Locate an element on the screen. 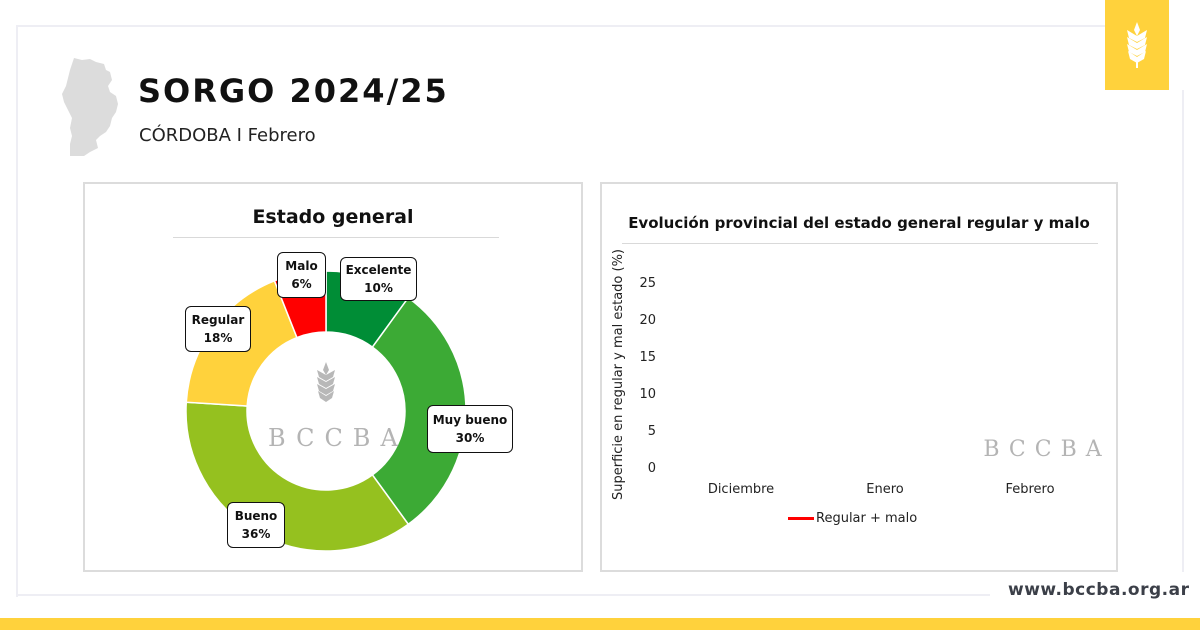 Image resolution: width=1200 pixels, height=630 pixels. donut-label-regular-name: Regular is located at coordinates (218, 320).